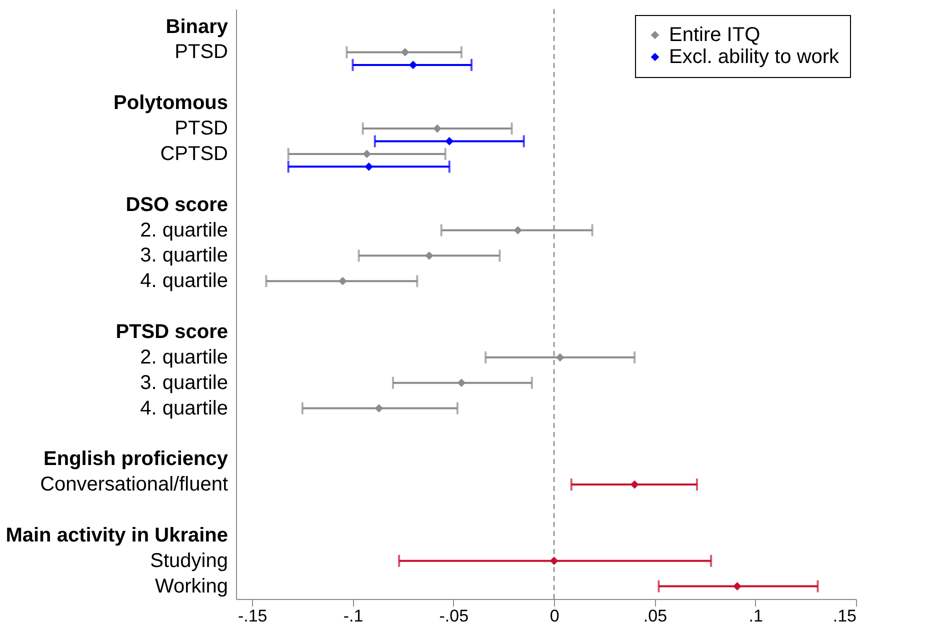  Describe the element at coordinates (177, 205) in the screenshot. I see `y-tick-label: DSO score` at that location.